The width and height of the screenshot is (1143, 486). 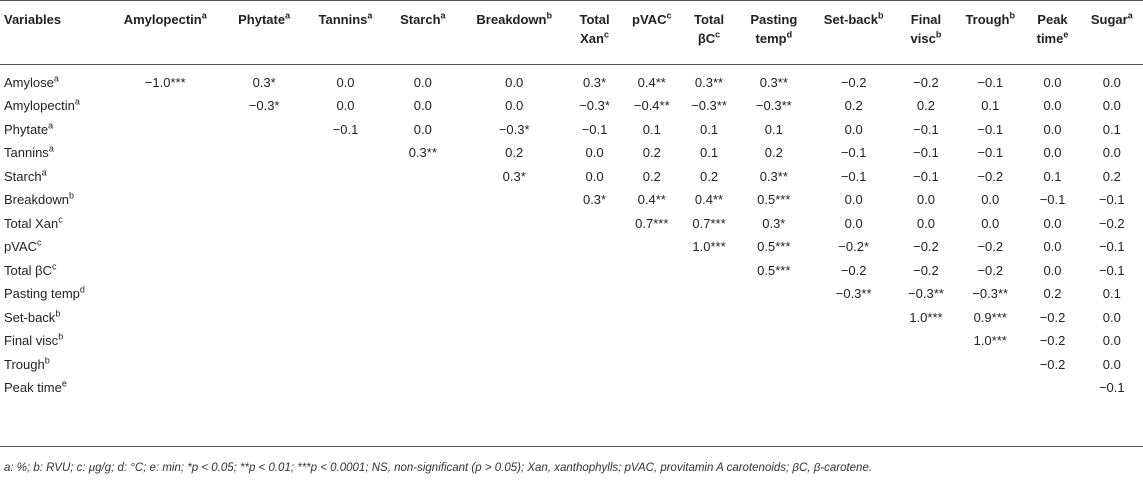 I want to click on column-header-label: Peak time, so click(x=1052, y=29).